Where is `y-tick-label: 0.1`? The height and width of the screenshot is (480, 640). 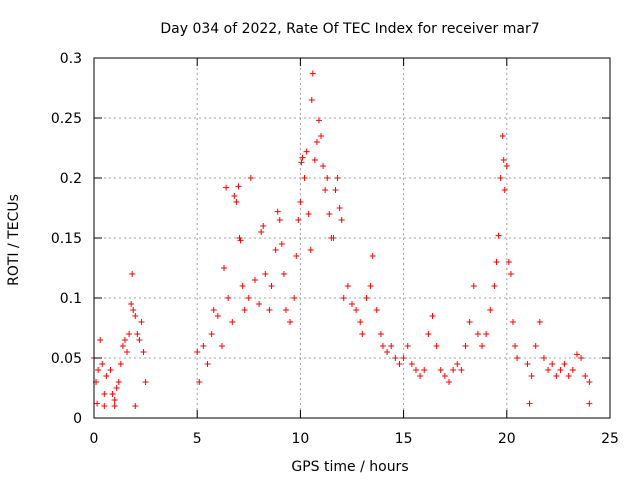 y-tick-label: 0.1 is located at coordinates (71, 299).